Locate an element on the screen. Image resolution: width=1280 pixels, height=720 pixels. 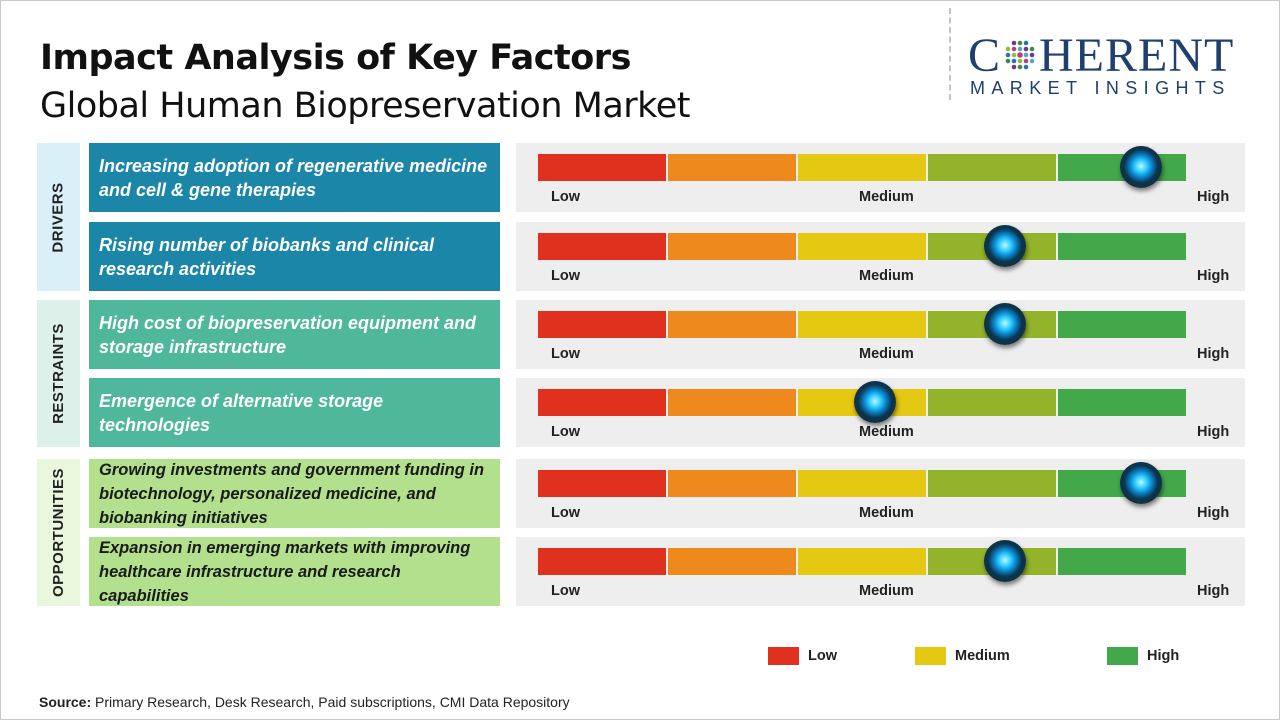
chart-title: Impact Analysis of Key Factors is located at coordinates (335, 58).